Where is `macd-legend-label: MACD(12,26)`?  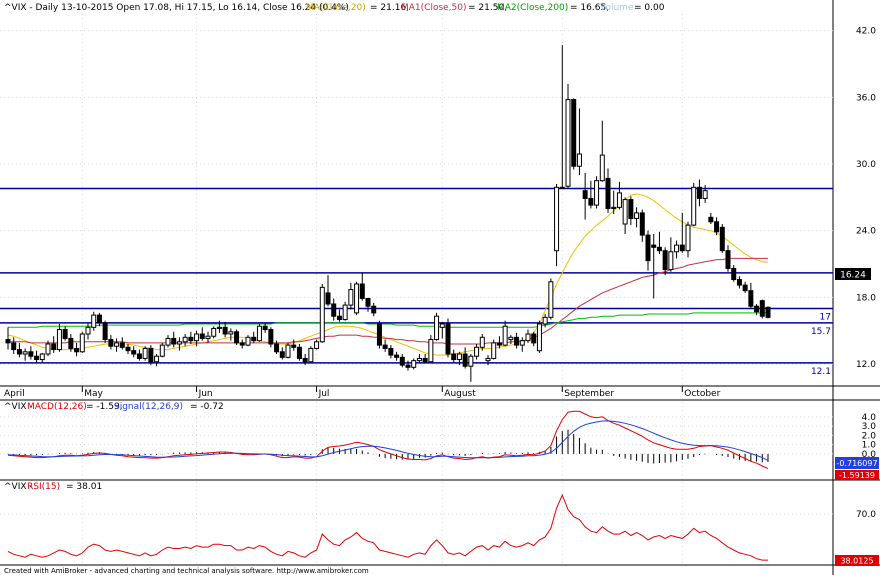
macd-legend-label: MACD(12,26) is located at coordinates (57, 407).